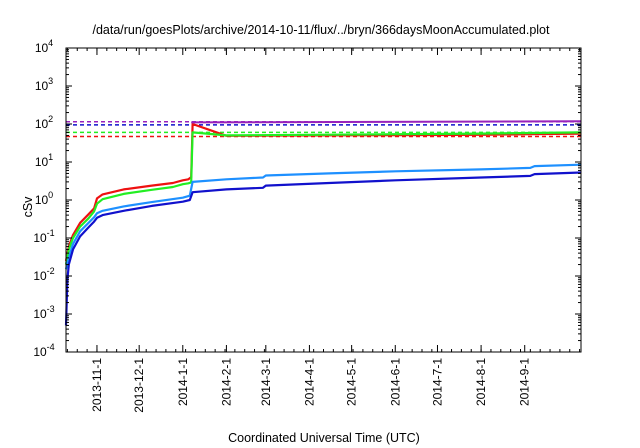 Image resolution: width=640 pixels, height=448 pixels. Describe the element at coordinates (44, 46) in the screenshot. I see `y-tick-label: 10⁴` at that location.